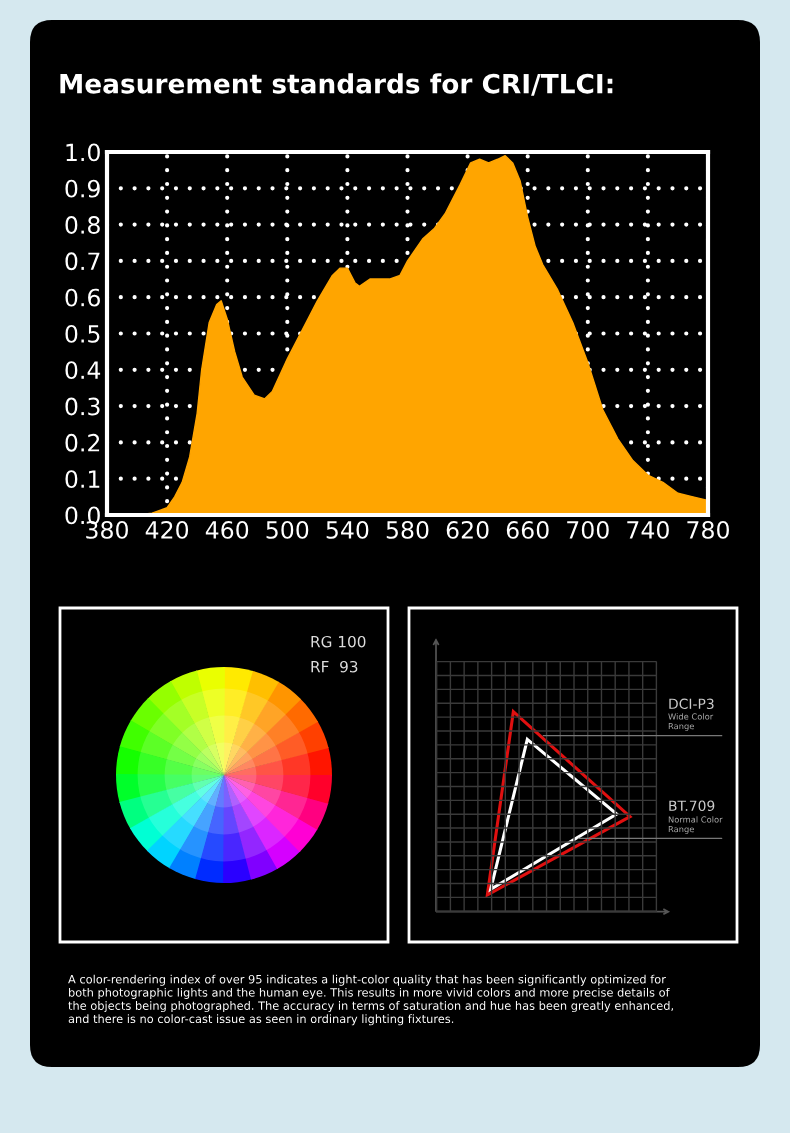  Describe the element at coordinates (691, 704) in the screenshot. I see `text: DCI-P3` at that location.